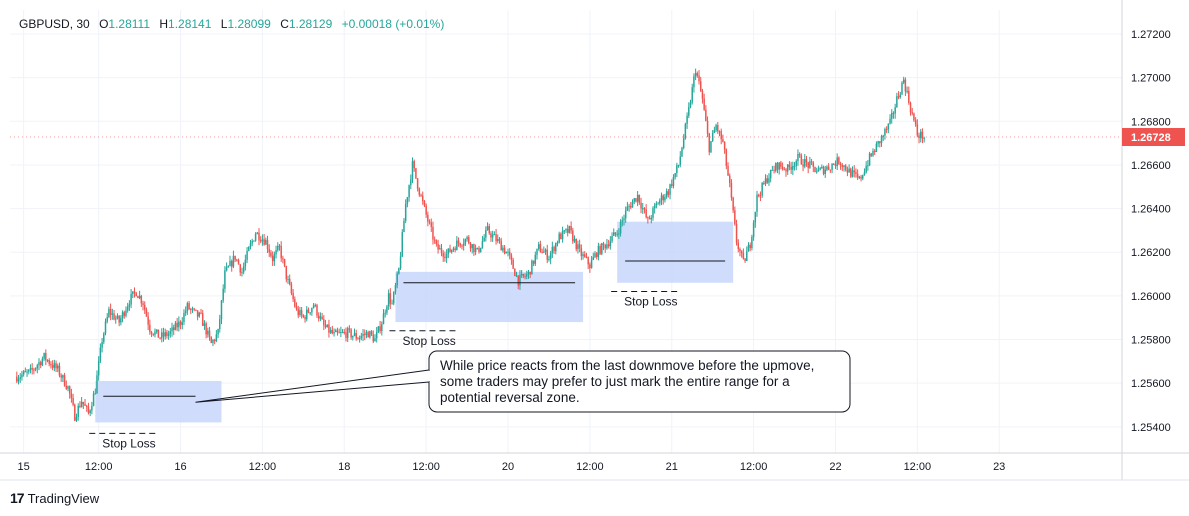 The width and height of the screenshot is (1189, 516). I want to click on time-tick-label: 20, so click(508, 467).